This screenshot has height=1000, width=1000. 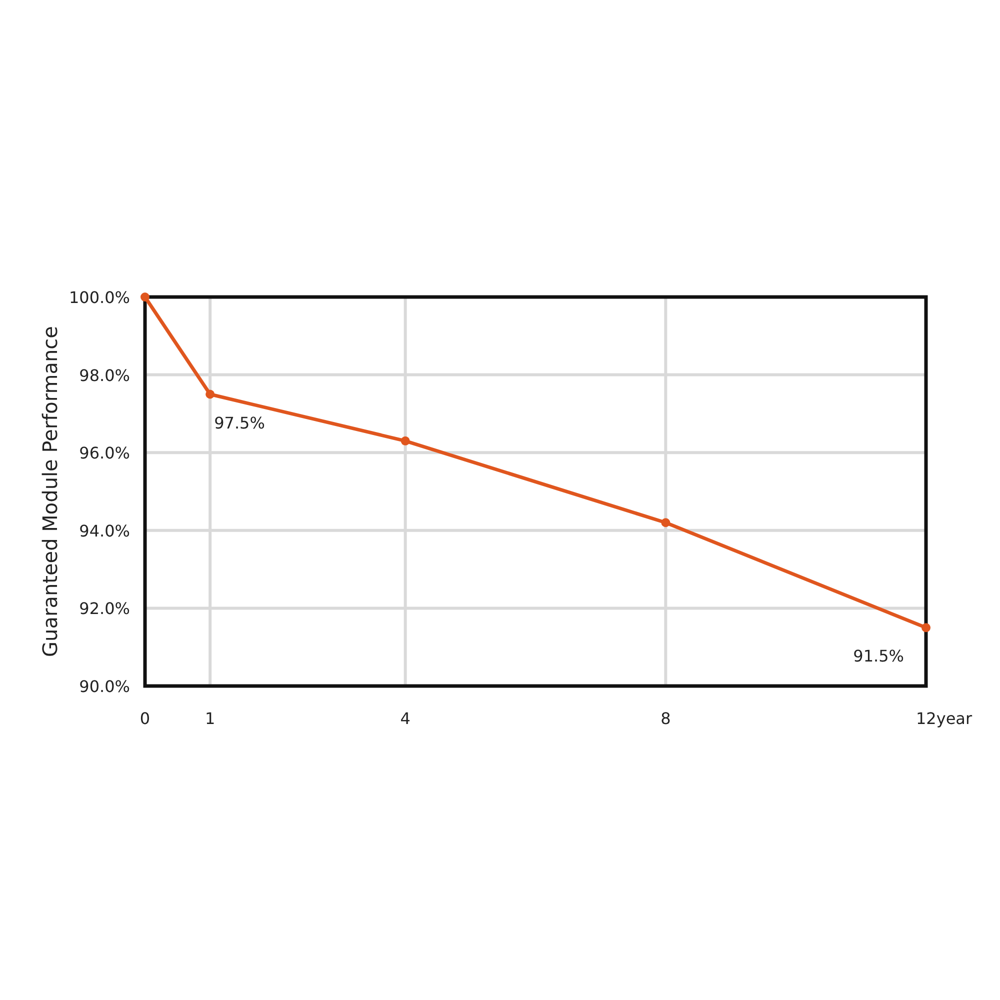 I want to click on data-label: 91.5%, so click(x=878, y=656).